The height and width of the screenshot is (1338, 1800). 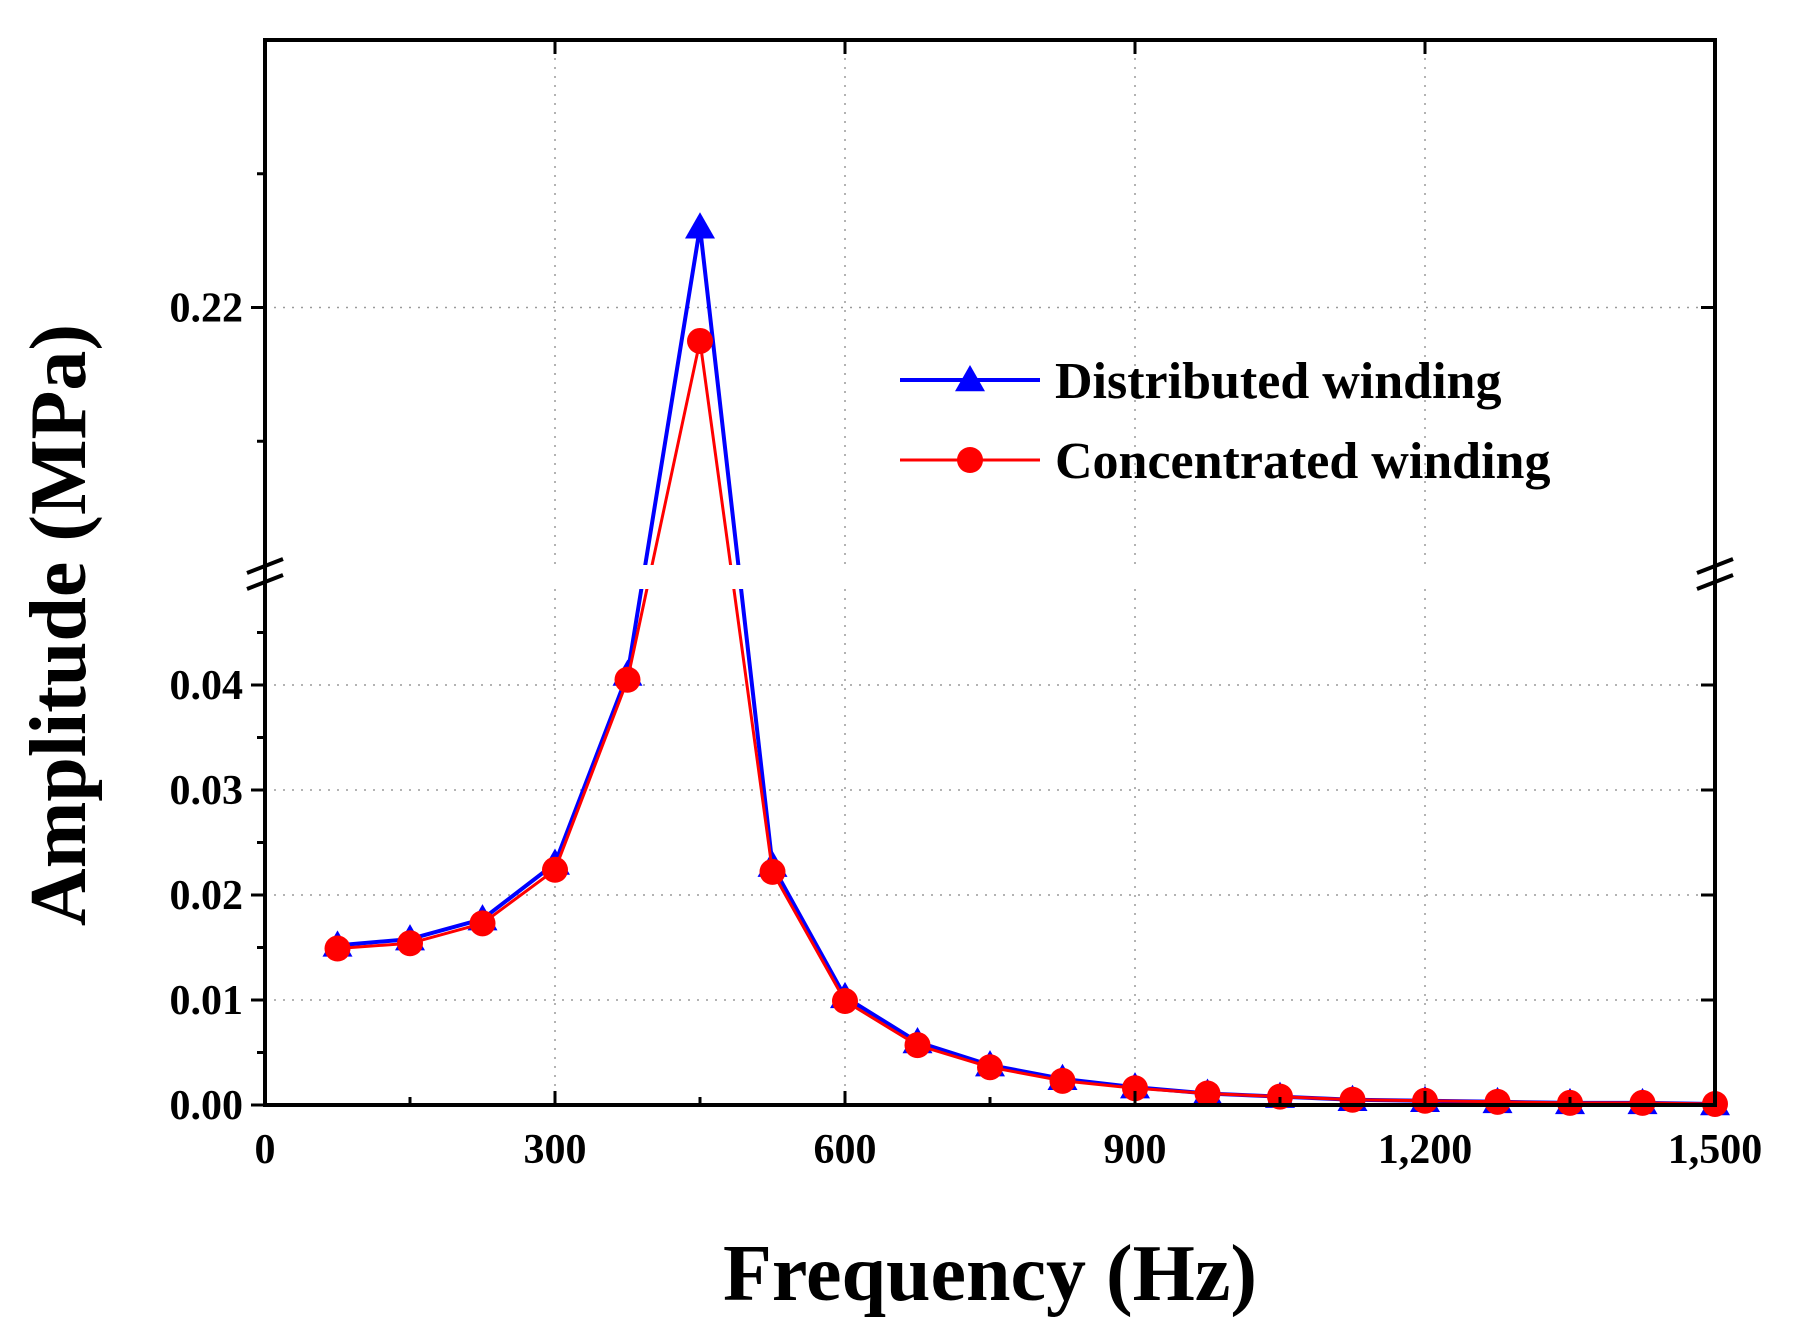 What do you see at coordinates (700, 225) in the screenshot?
I see `data-point-distributed` at bounding box center [700, 225].